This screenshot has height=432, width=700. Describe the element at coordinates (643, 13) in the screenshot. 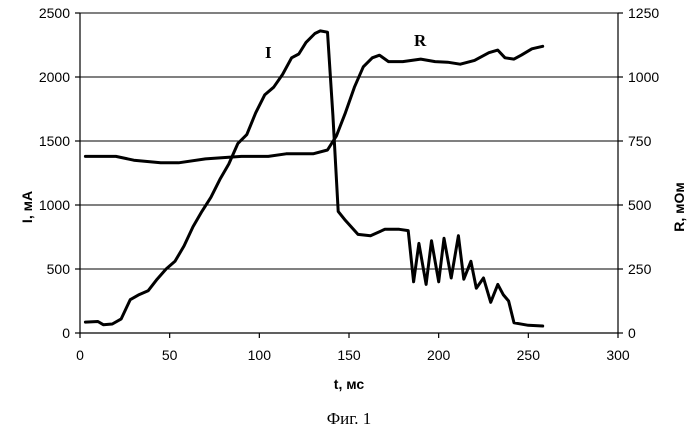

I see `right-y-tick-label: 1250` at that location.